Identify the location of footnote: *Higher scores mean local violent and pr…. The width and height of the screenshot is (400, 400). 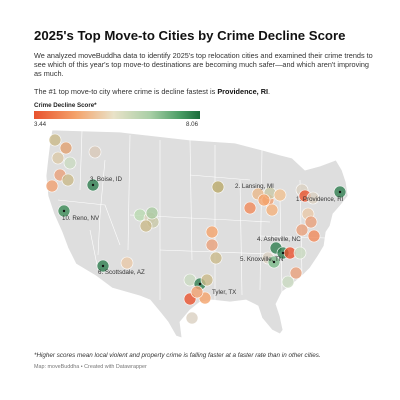
(177, 355).